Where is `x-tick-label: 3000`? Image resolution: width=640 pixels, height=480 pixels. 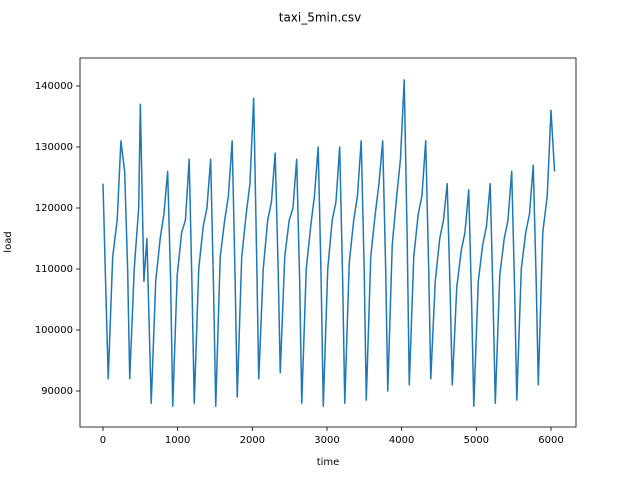 x-tick-label: 3000 is located at coordinates (326, 440).